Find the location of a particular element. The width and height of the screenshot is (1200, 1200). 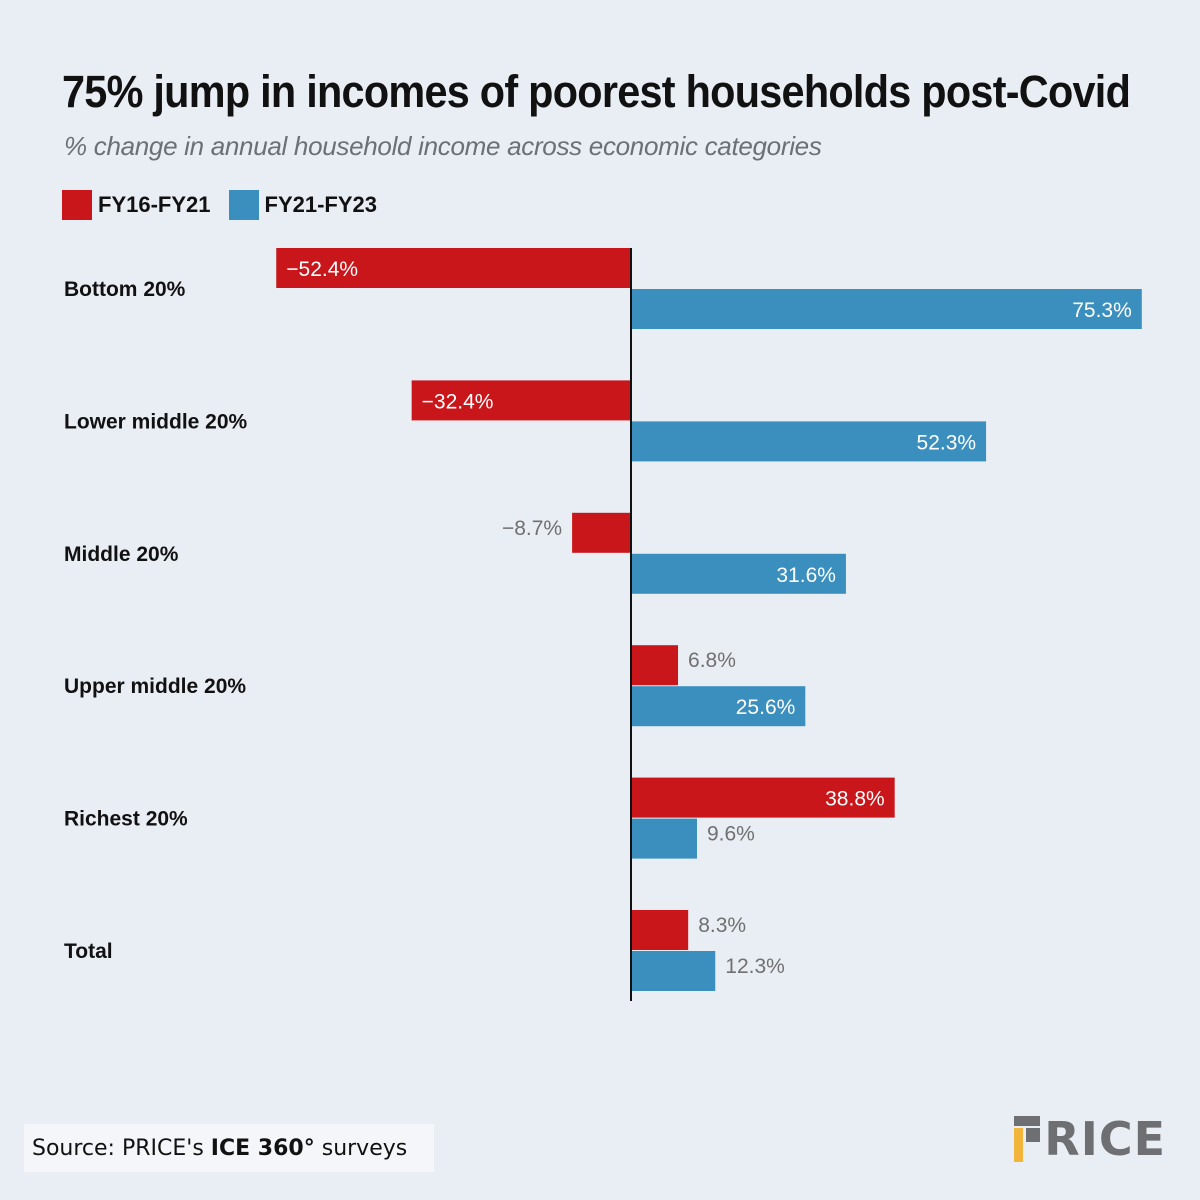

data-label: 31.6% is located at coordinates (806, 575).